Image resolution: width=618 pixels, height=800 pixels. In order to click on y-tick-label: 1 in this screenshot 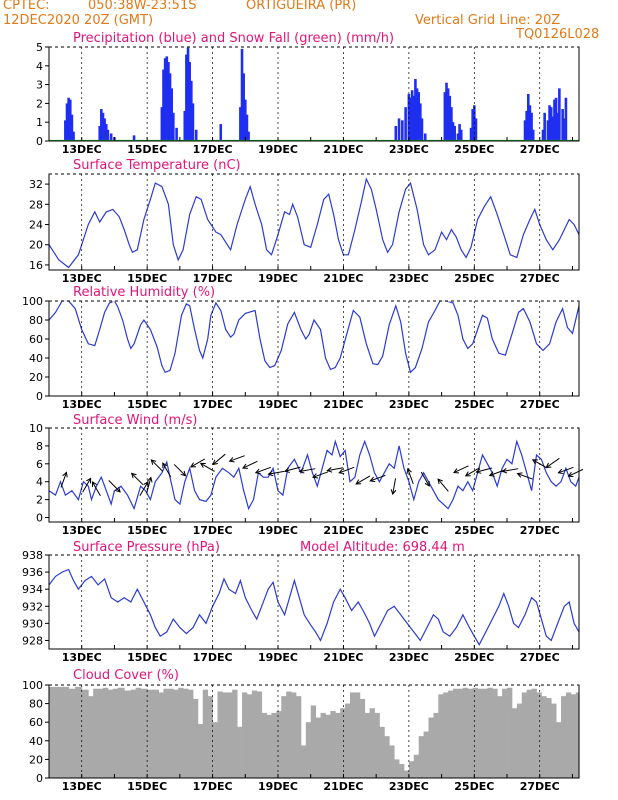, I will do `click(39, 122)`.